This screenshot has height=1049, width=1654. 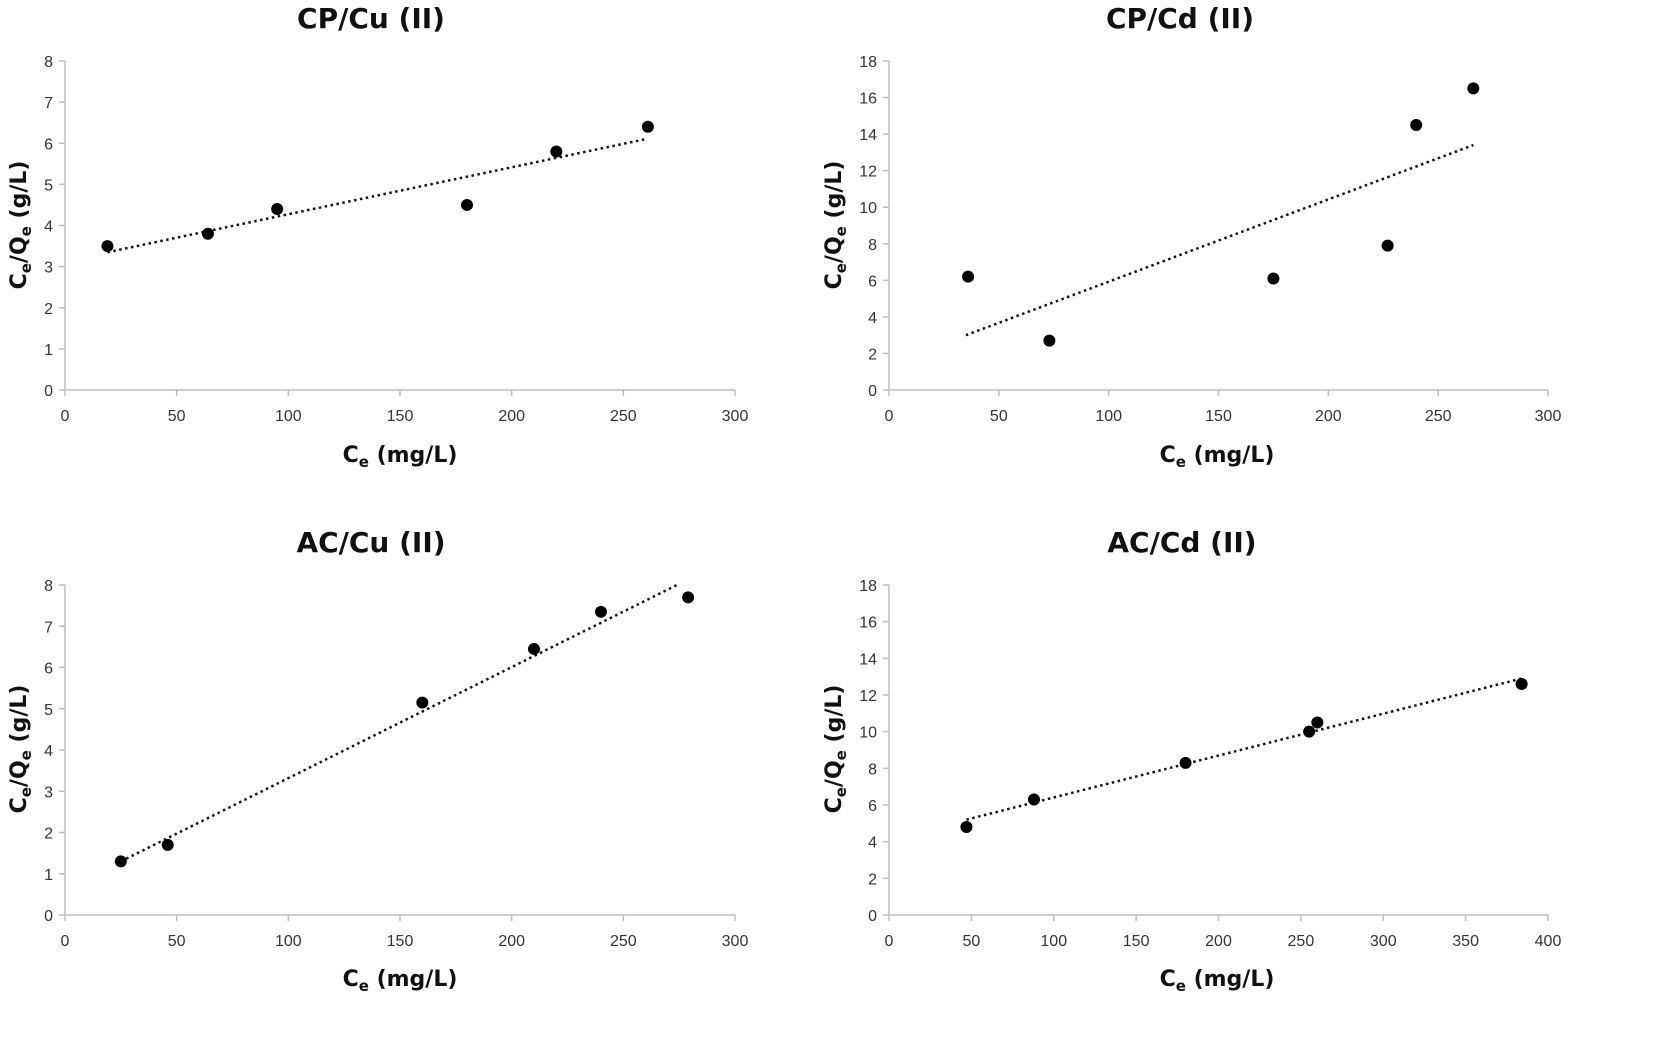 What do you see at coordinates (1465, 941) in the screenshot?
I see `x-tick-label: 350` at bounding box center [1465, 941].